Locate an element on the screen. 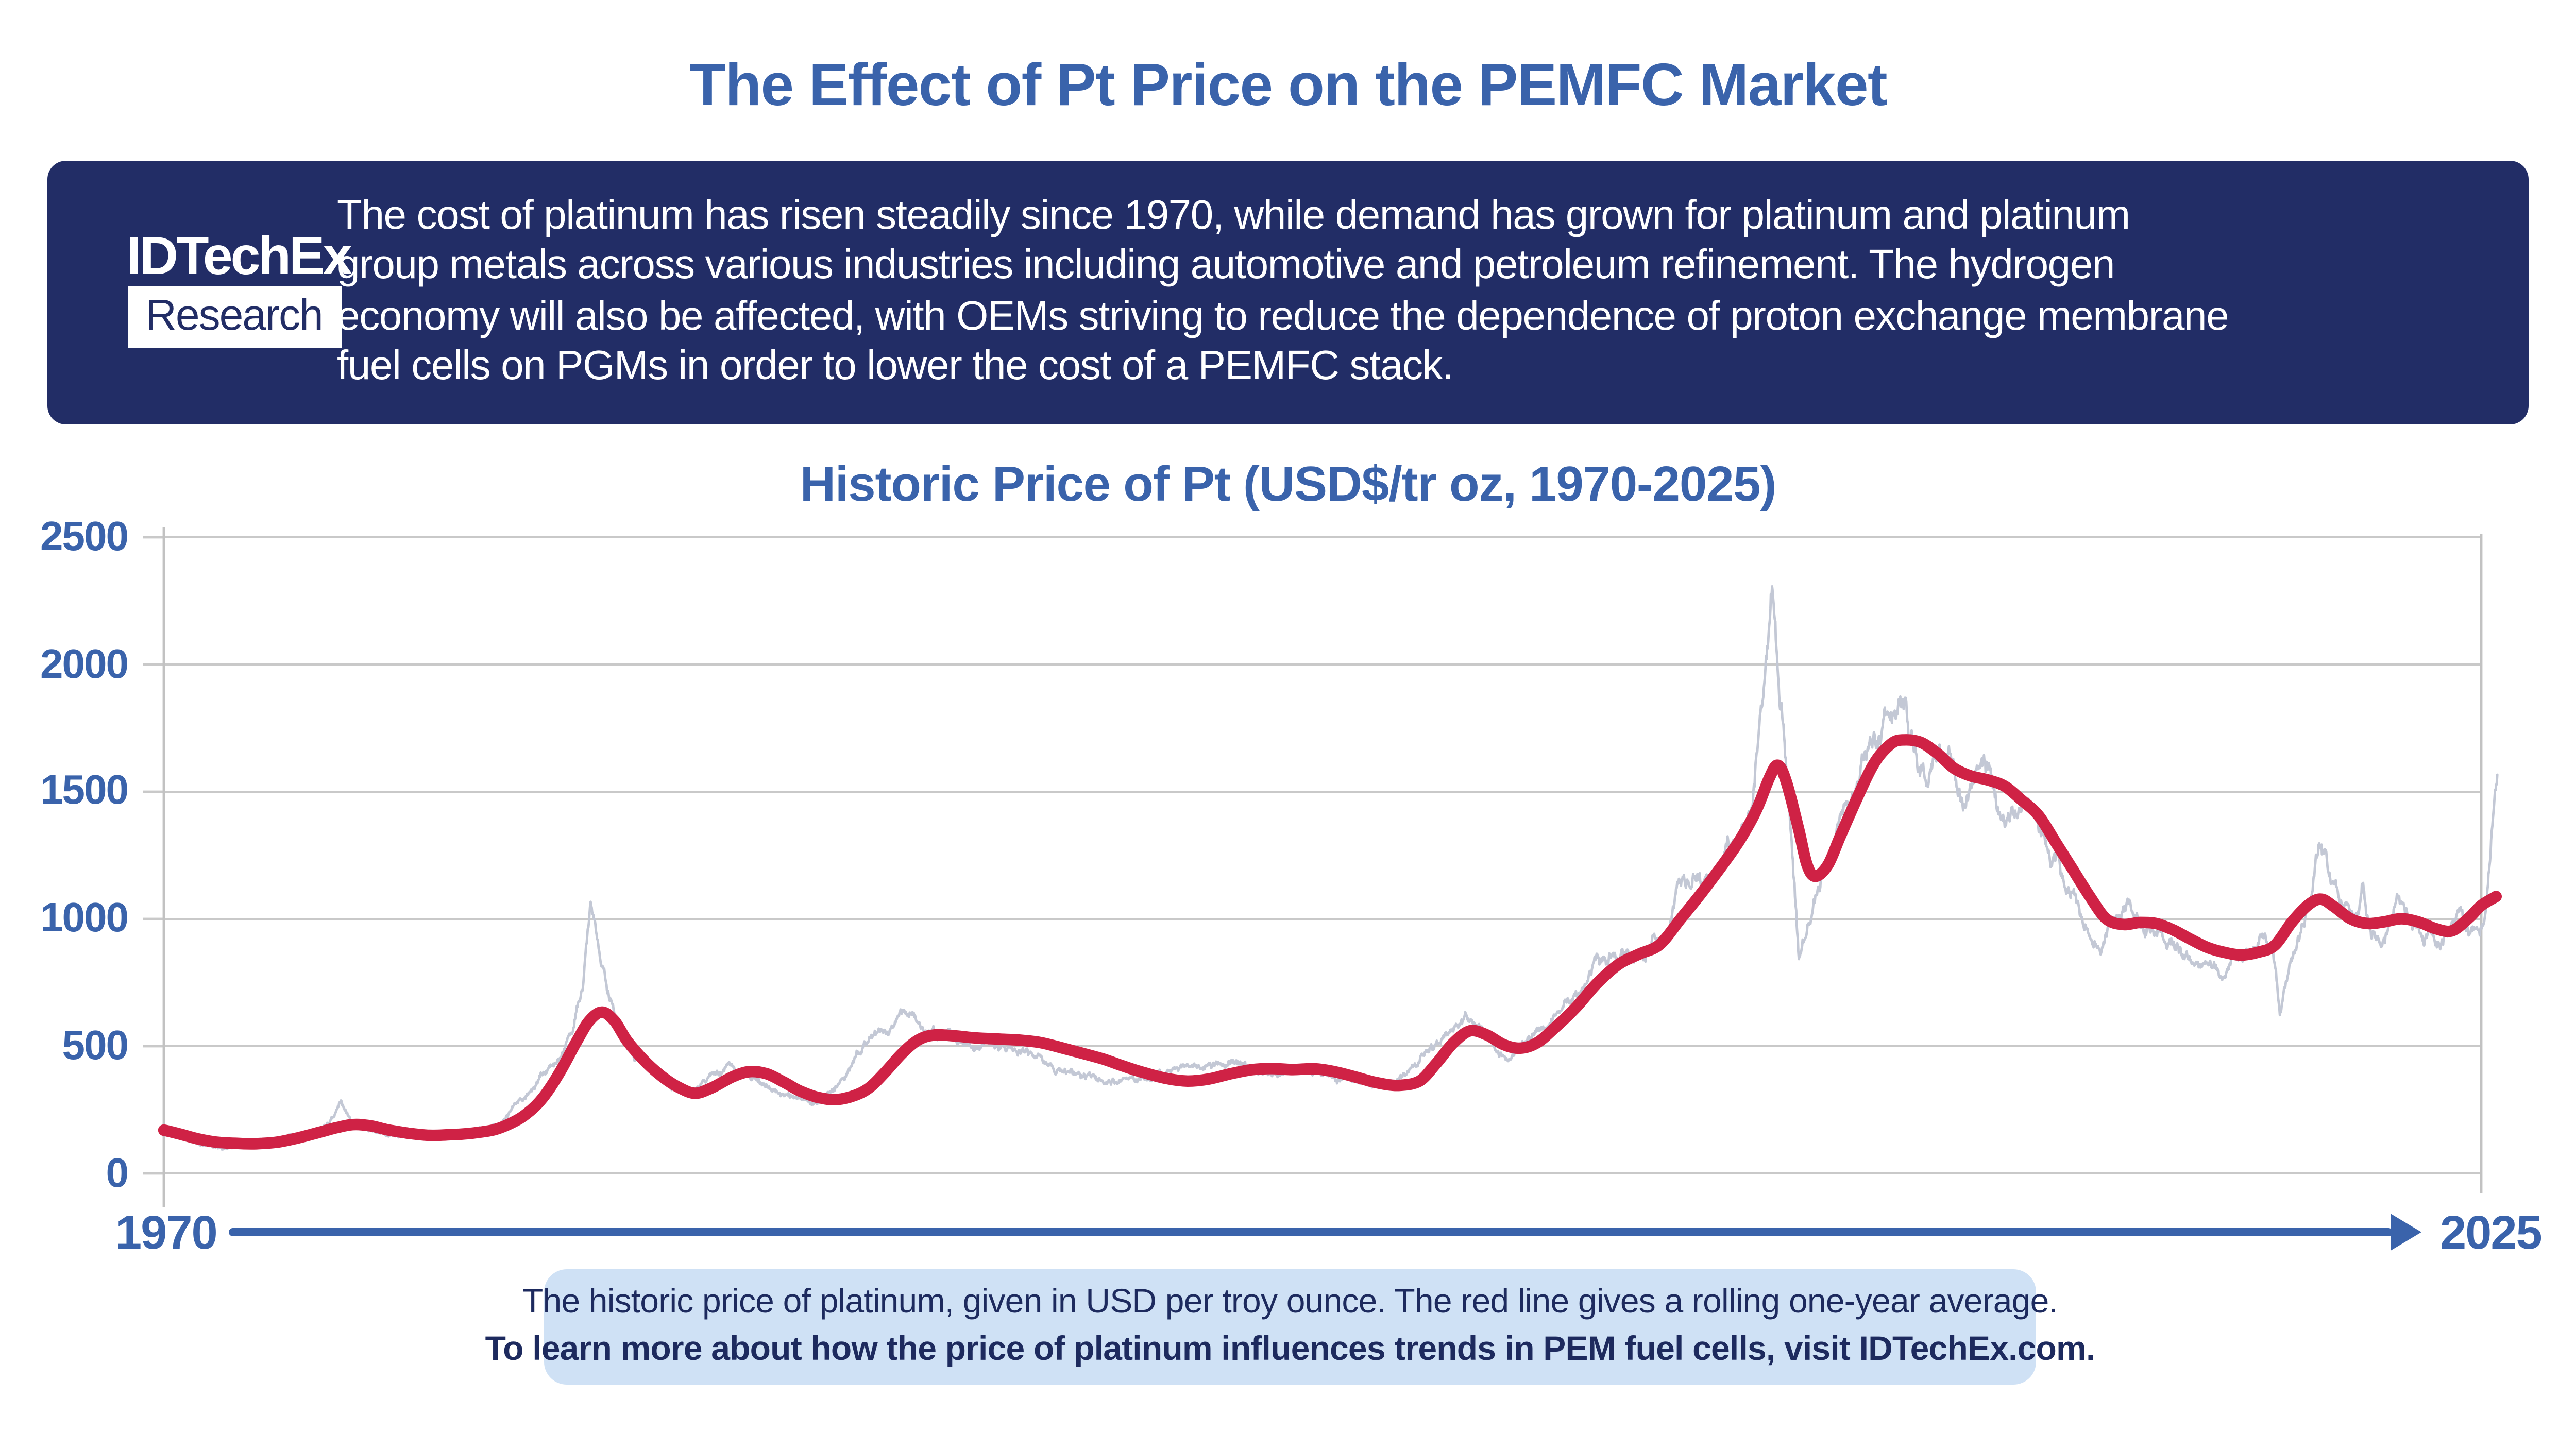  x-axis-start-label: 1970 is located at coordinates (167, 1232).